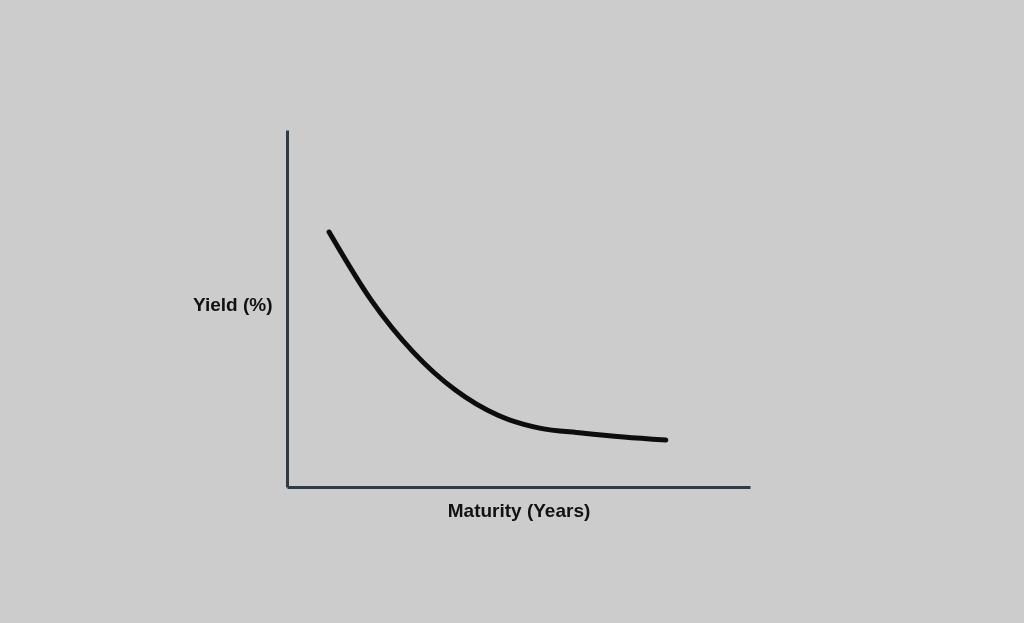 This screenshot has width=1024, height=623. I want to click on x-axis-title: Maturity (Years), so click(519, 510).